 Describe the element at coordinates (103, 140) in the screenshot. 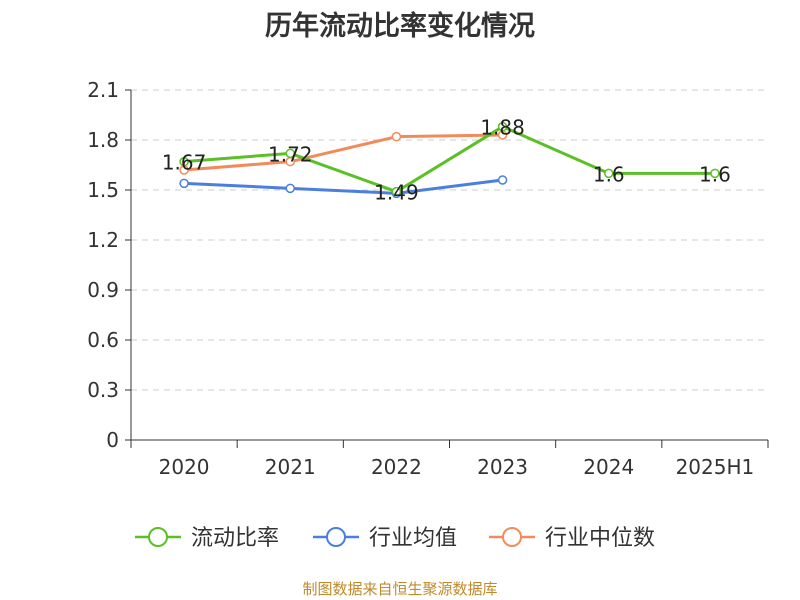

I see `y-tick-label: 1.8` at that location.